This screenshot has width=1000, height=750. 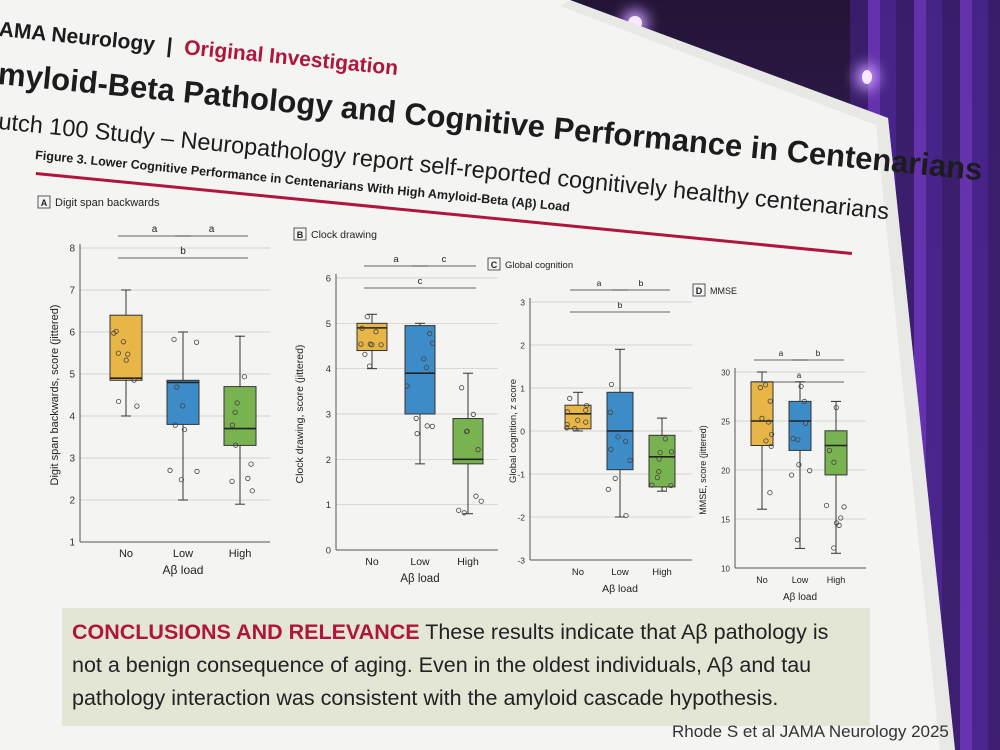 I want to click on y-axis-label: Digit span backwards, score (jittered), so click(x=55, y=395).